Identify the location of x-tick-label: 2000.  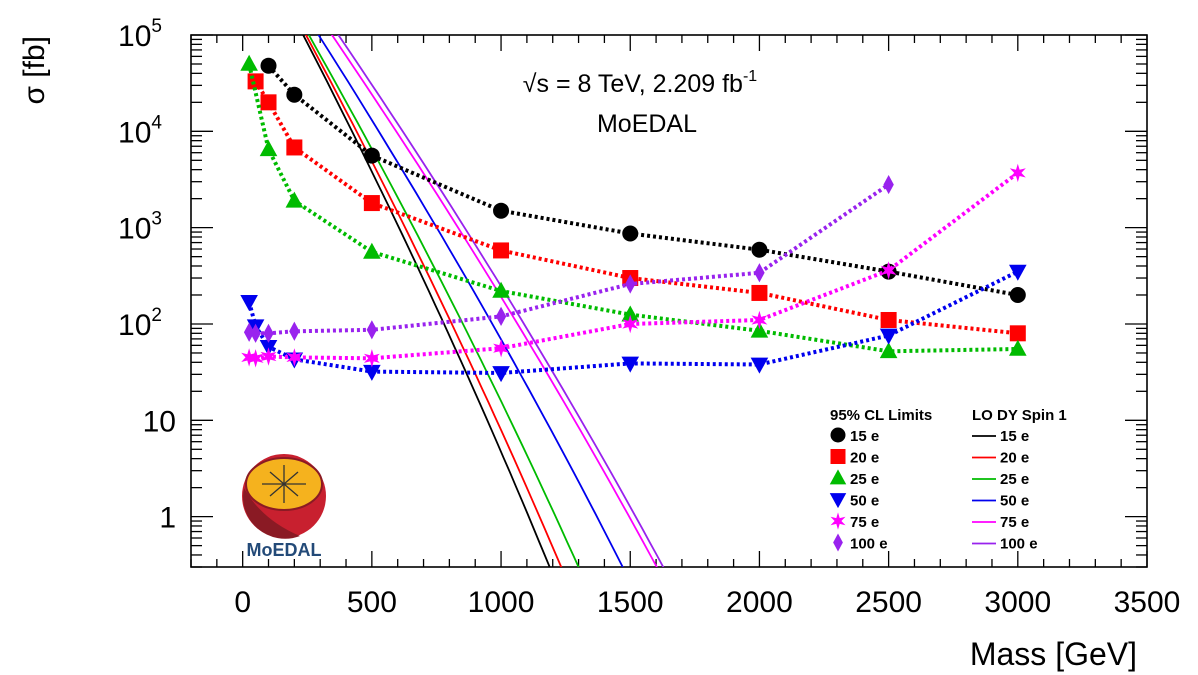
(759, 602).